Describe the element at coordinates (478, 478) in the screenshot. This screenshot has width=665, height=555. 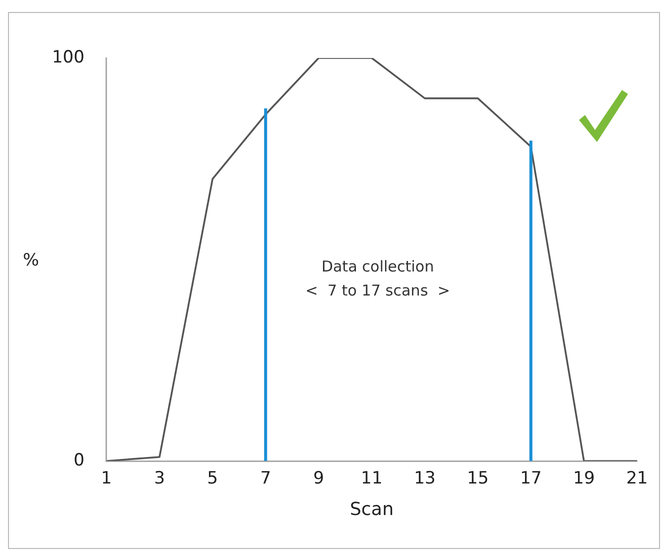
I see `x-tick-label: 15` at that location.